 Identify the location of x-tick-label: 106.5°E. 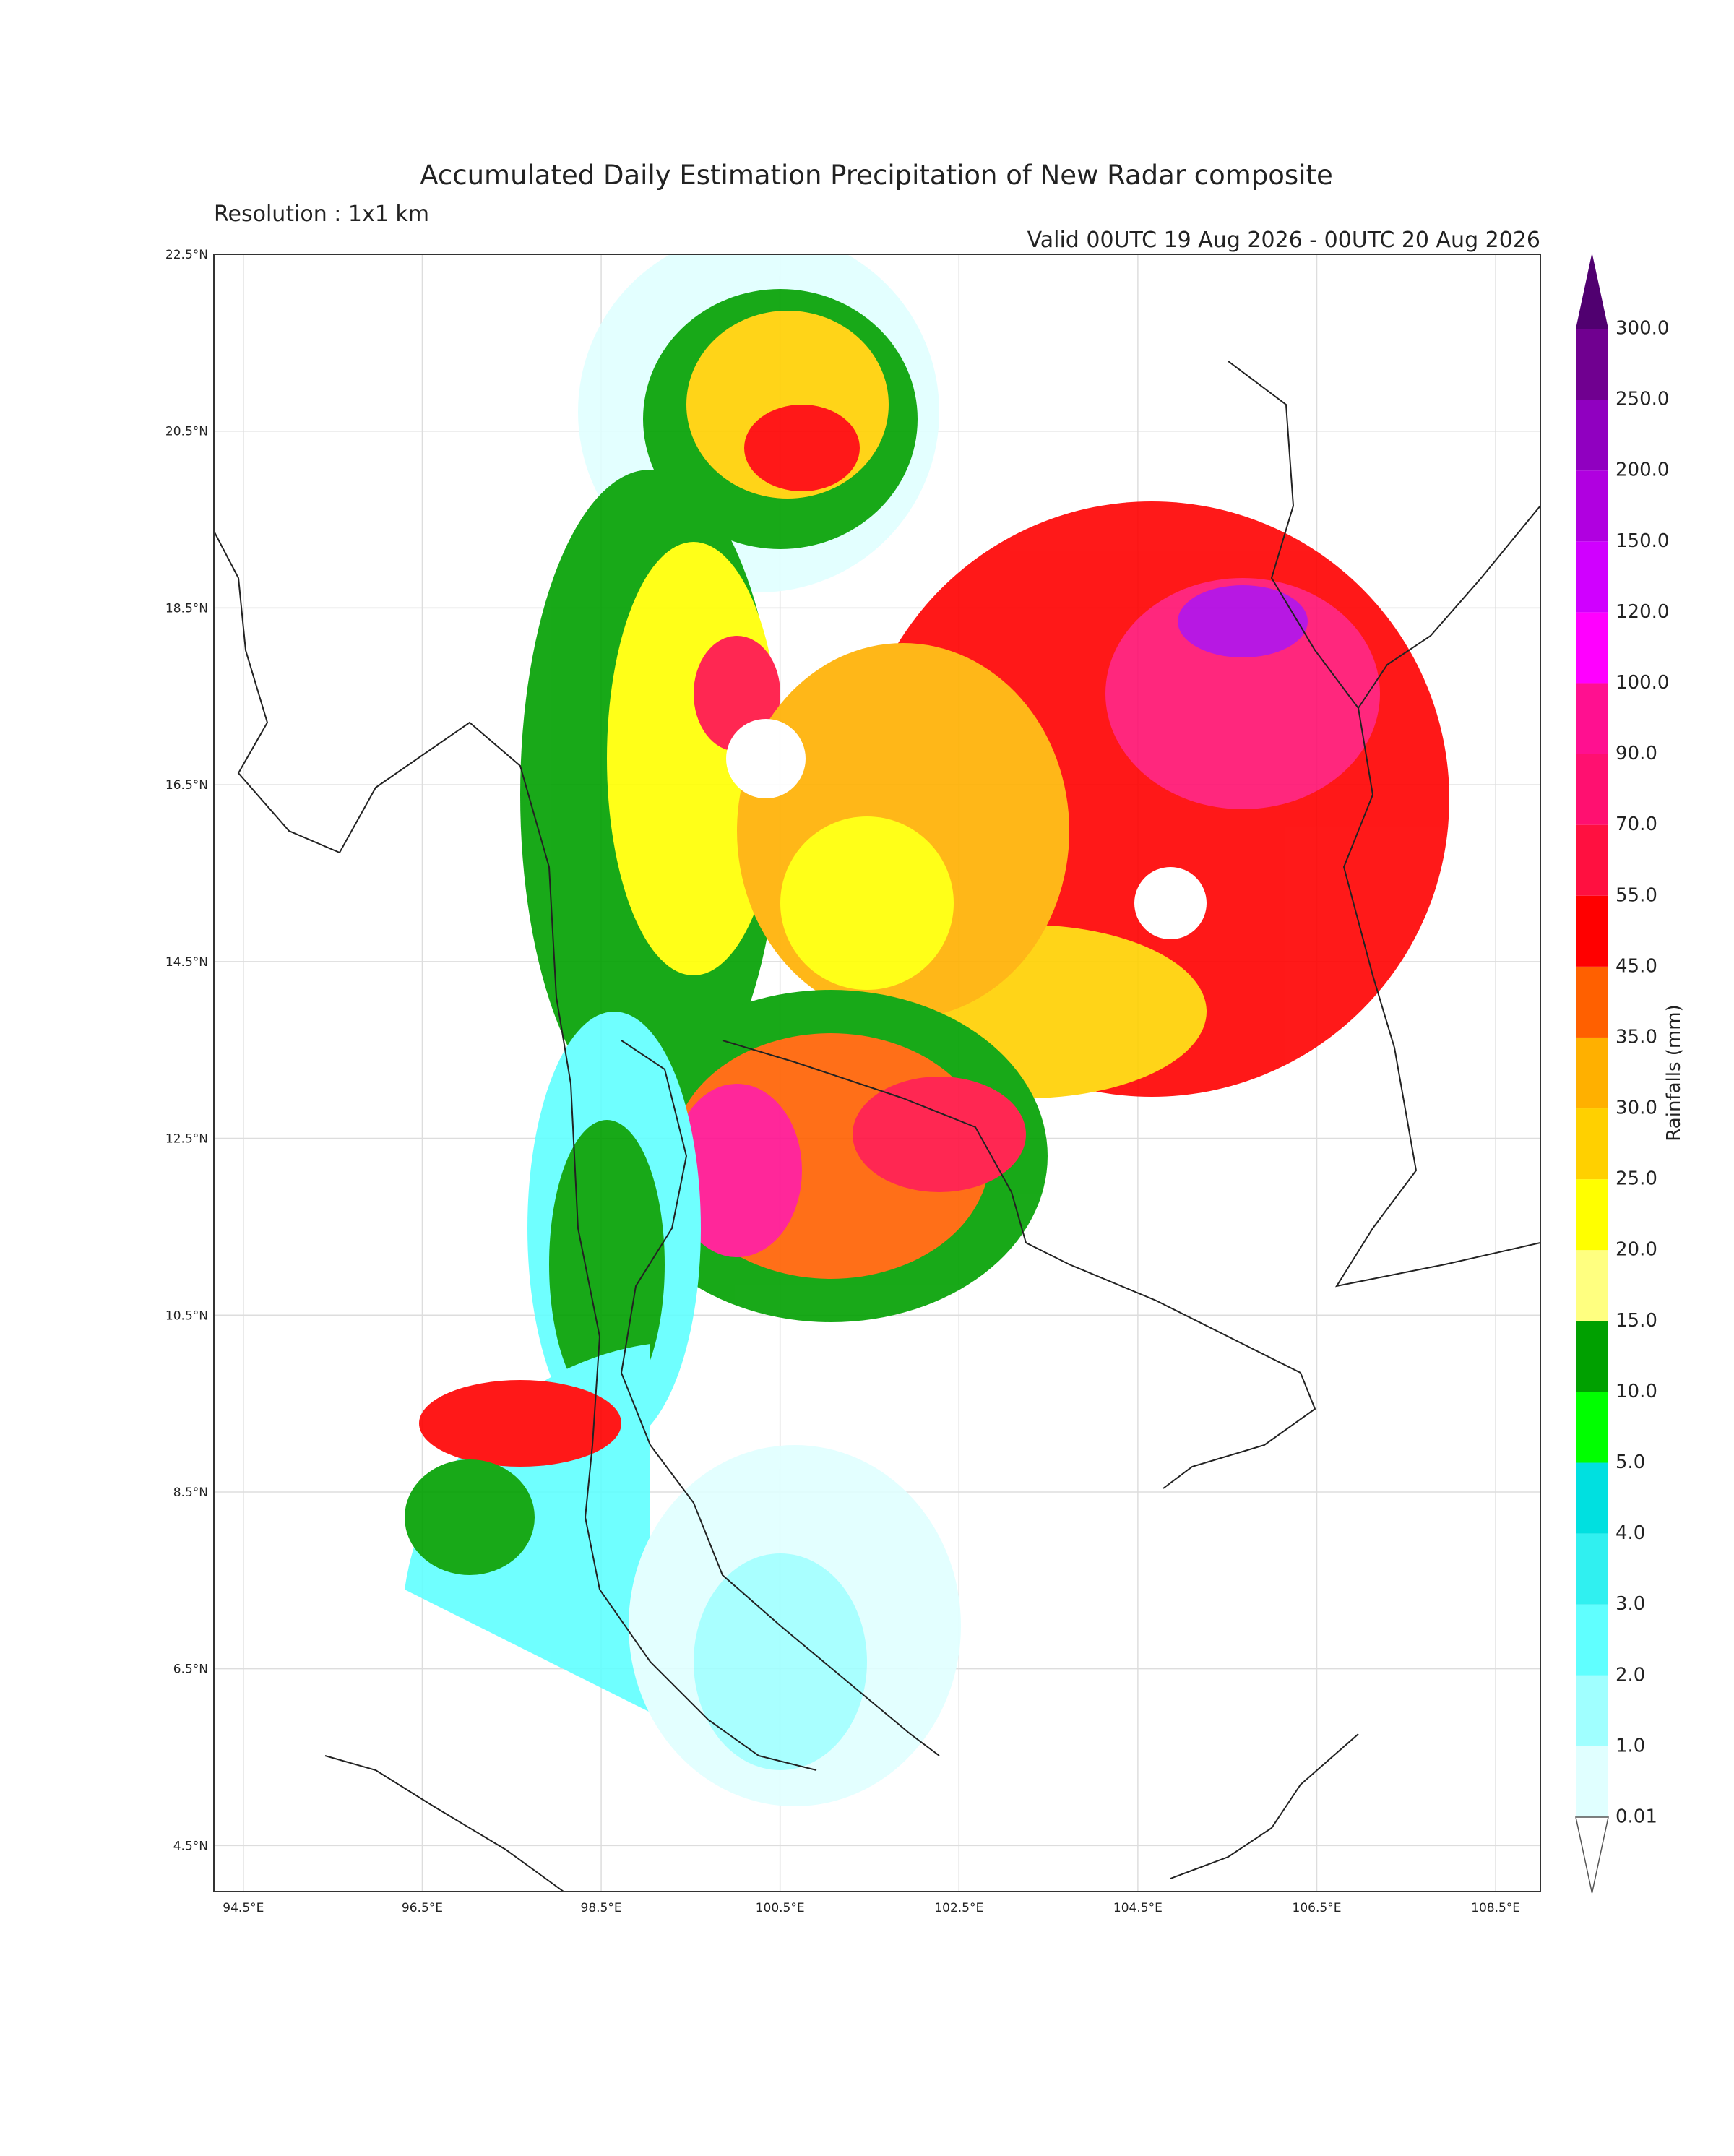
(1317, 1908).